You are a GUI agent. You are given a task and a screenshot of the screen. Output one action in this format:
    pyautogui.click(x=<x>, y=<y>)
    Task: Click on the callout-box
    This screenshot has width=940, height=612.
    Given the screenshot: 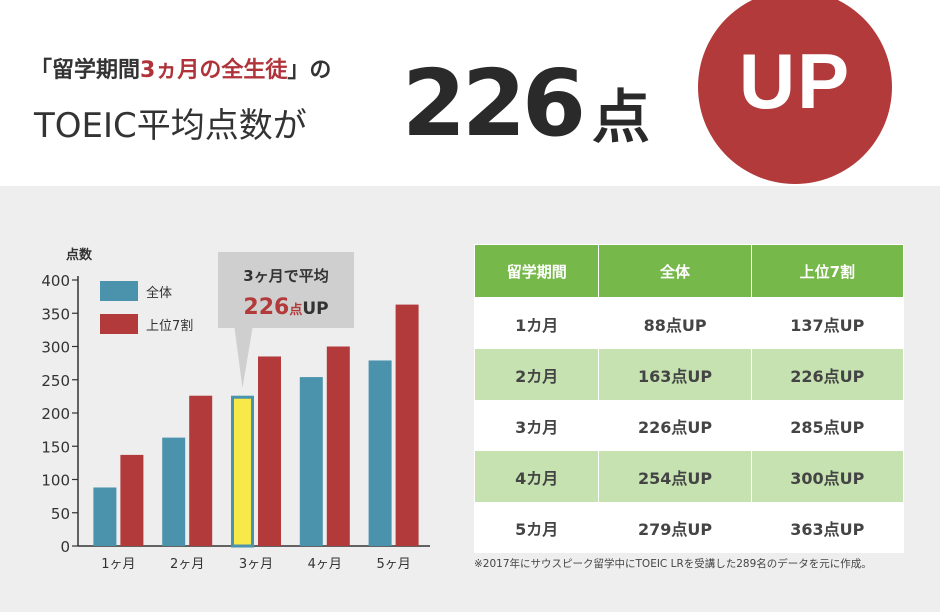 What is the action you would take?
    pyautogui.click(x=286, y=290)
    